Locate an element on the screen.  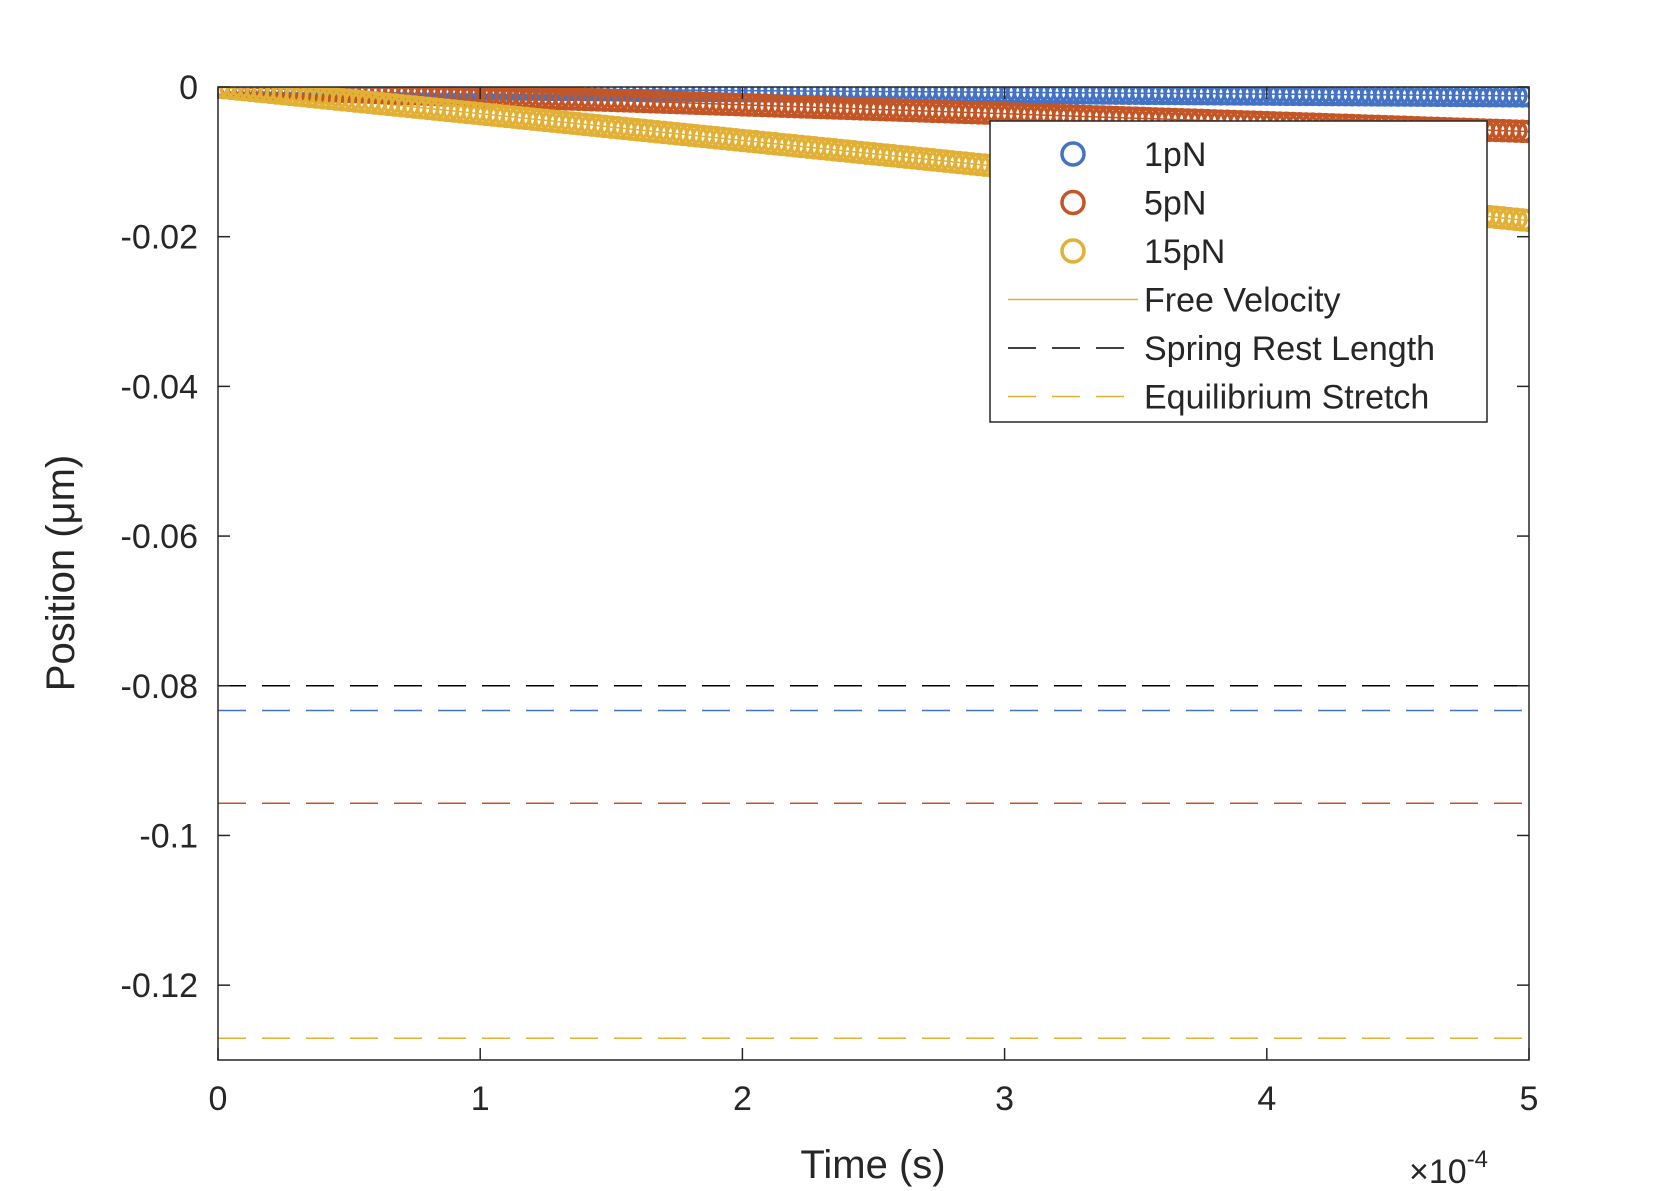
legend-label: 5pN is located at coordinates (1175, 204).